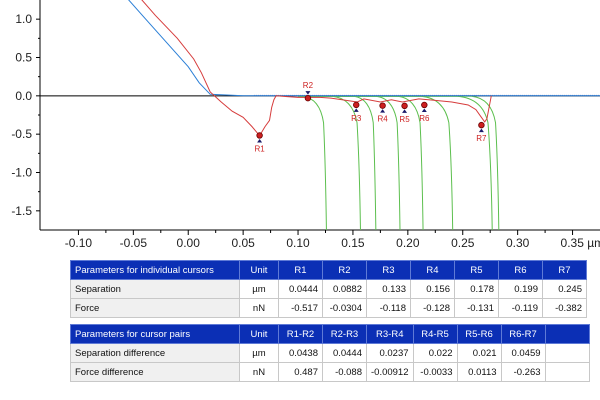 This screenshot has height=400, width=600. Describe the element at coordinates (344, 308) in the screenshot. I see `value-cell: -0.0304` at that location.